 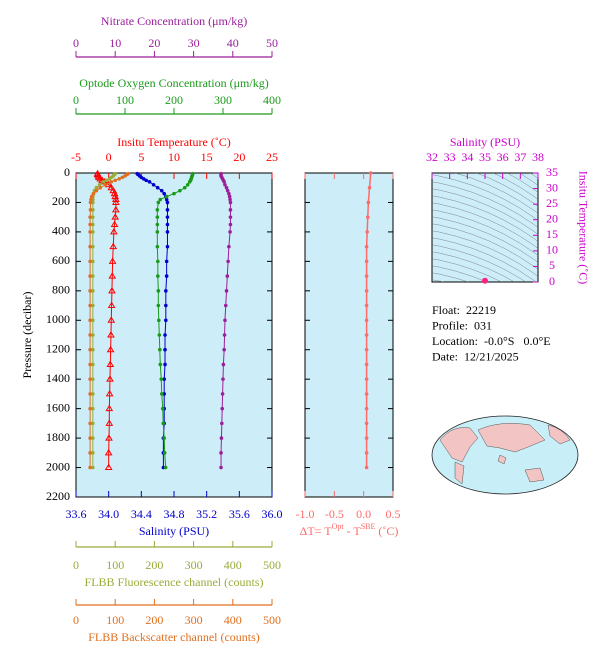 What do you see at coordinates (115, 620) in the screenshot?
I see `tick-label: 100` at bounding box center [115, 620].